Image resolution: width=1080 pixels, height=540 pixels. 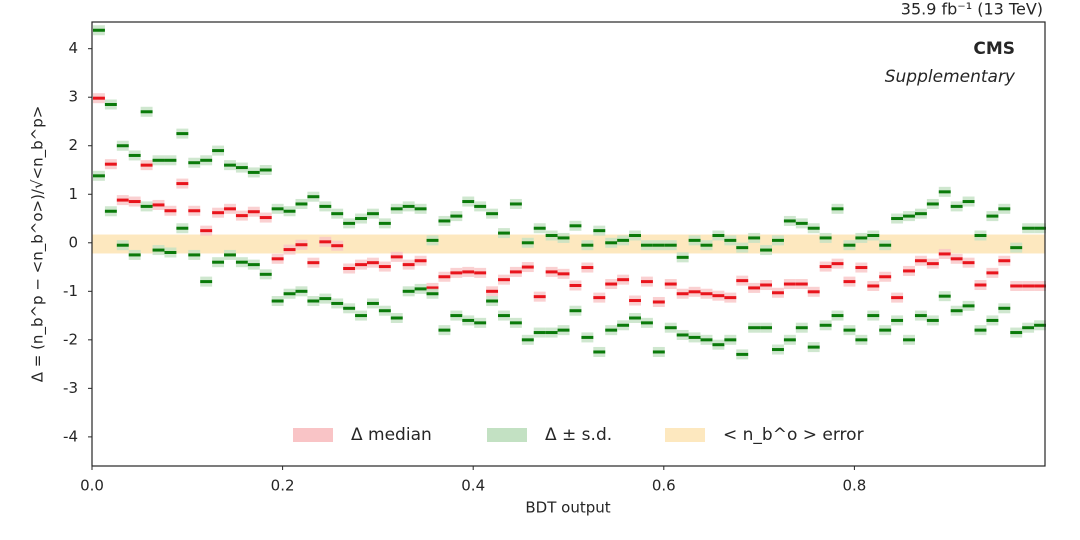 What do you see at coordinates (92, 486) in the screenshot?
I see `x-tick-label: 0.0` at bounding box center [92, 486].